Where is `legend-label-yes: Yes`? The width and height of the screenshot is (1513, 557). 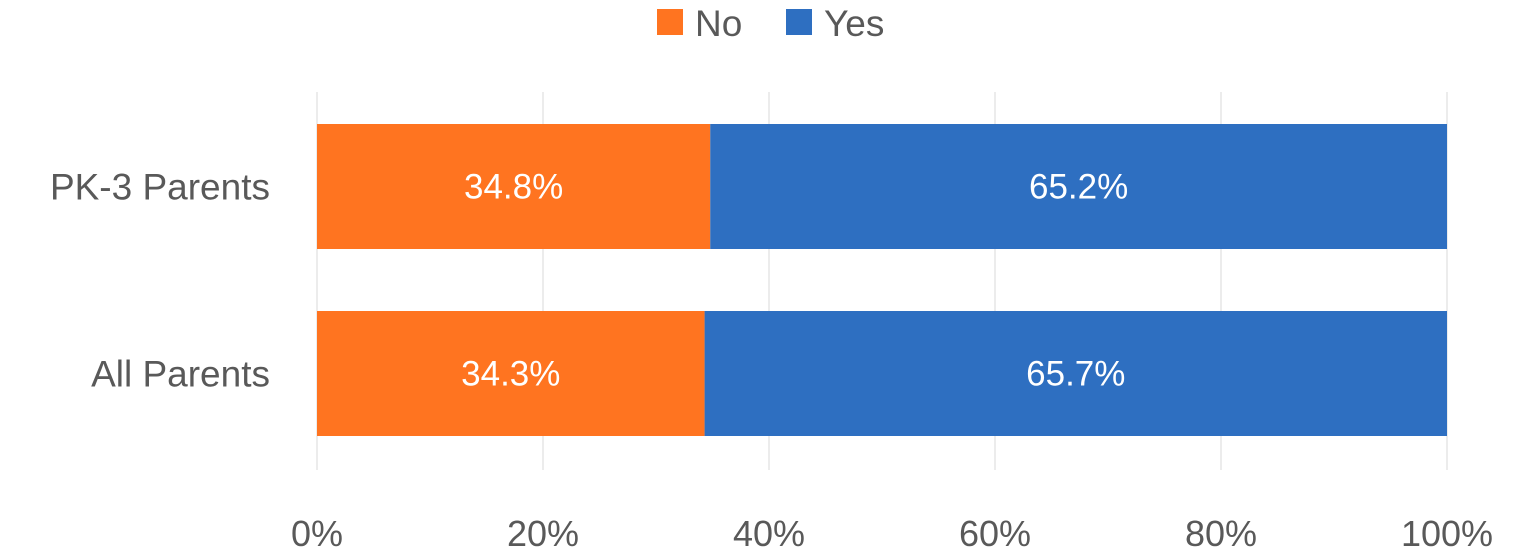 legend-label-yes: Yes is located at coordinates (854, 23).